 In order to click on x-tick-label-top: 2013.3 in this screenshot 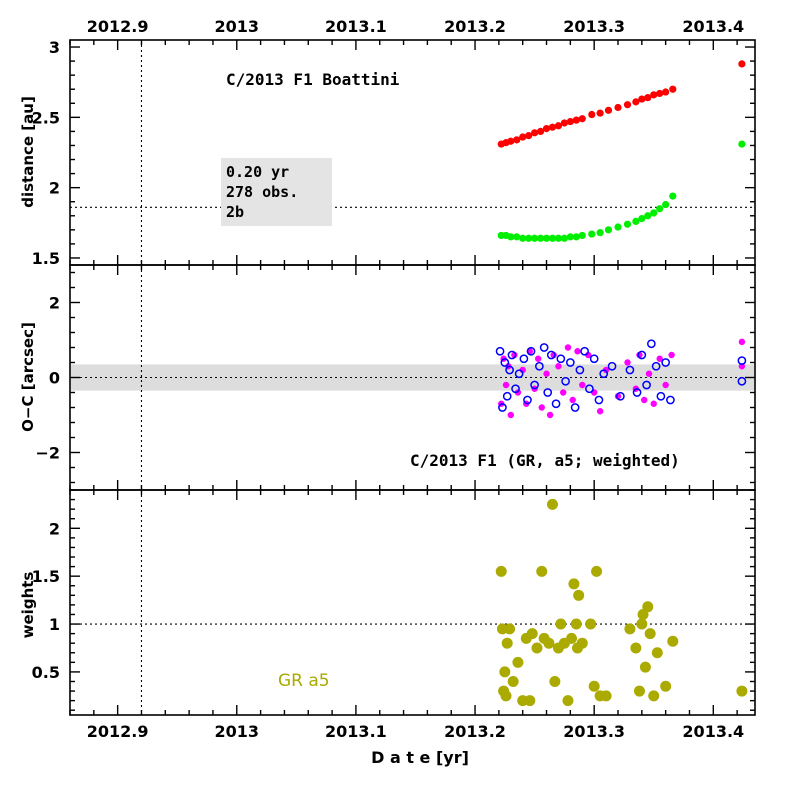, I will do `click(594, 26)`.